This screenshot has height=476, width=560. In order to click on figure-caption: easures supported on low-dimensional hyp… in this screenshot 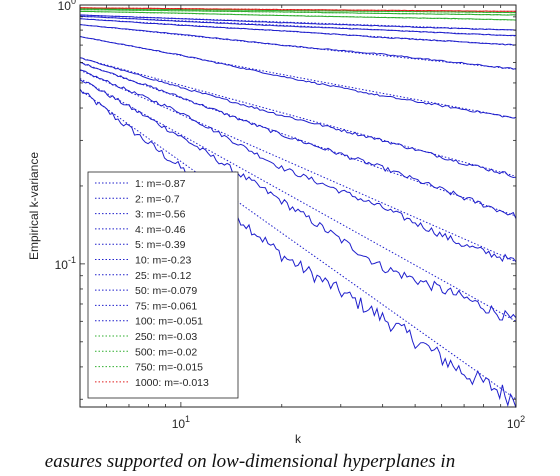, I will do `click(280, 462)`.